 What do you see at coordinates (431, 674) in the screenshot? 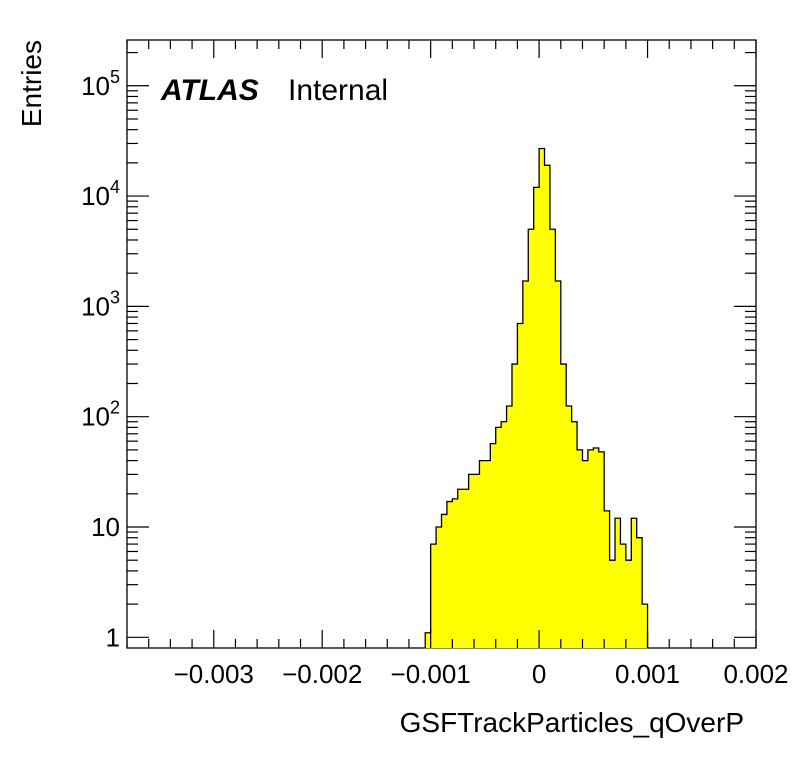
I see `x-tick-label: −0.001` at bounding box center [431, 674].